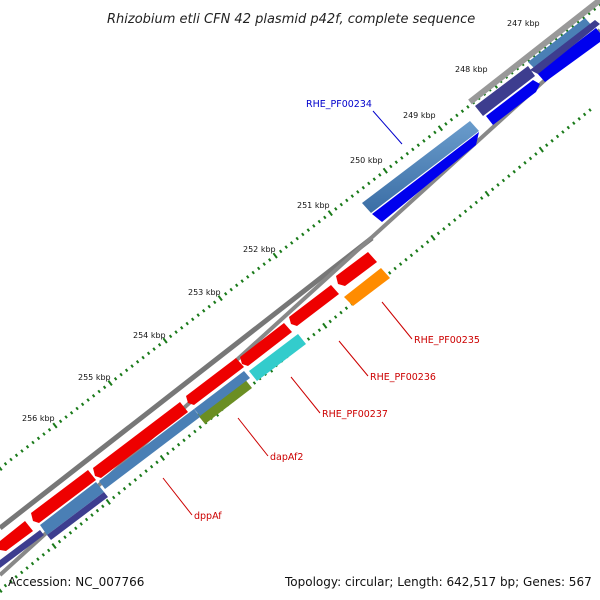 The width and height of the screenshot is (600, 600). Describe the element at coordinates (140, 440) in the screenshot. I see `cds-red-dppAf` at that location.